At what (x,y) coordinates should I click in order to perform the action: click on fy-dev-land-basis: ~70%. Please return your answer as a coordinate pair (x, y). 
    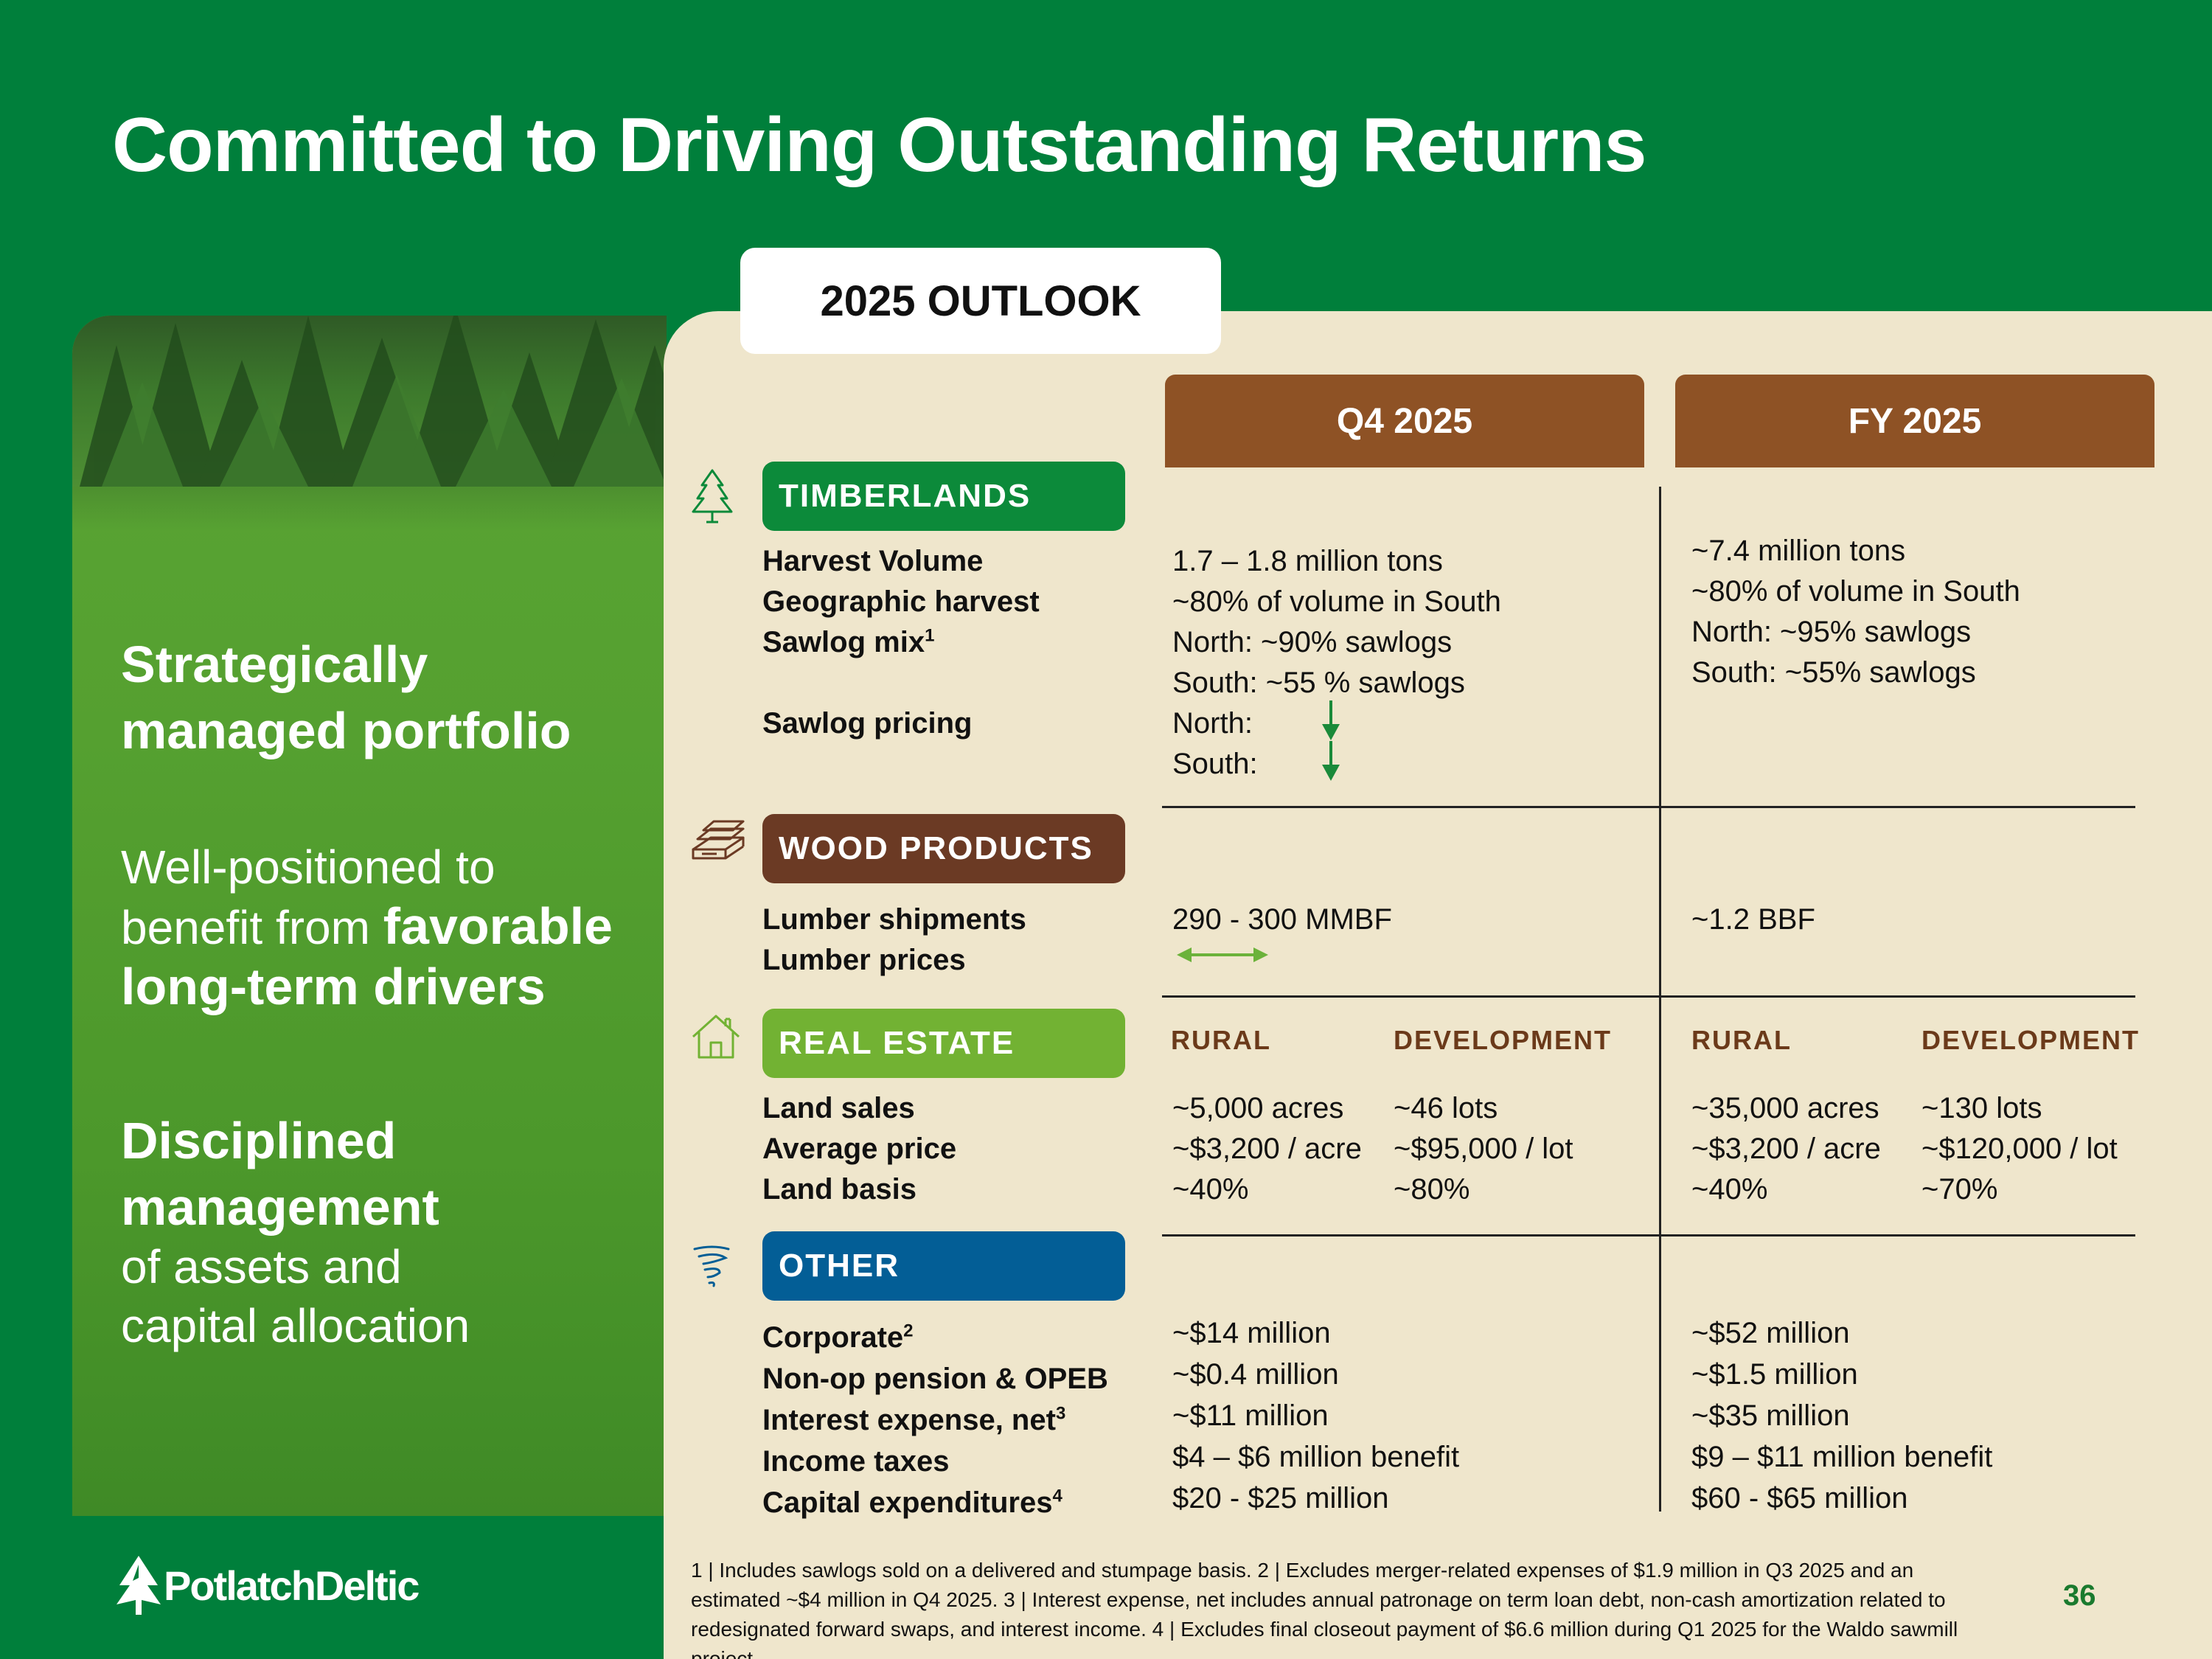
    Looking at the image, I should click on (1959, 1189).